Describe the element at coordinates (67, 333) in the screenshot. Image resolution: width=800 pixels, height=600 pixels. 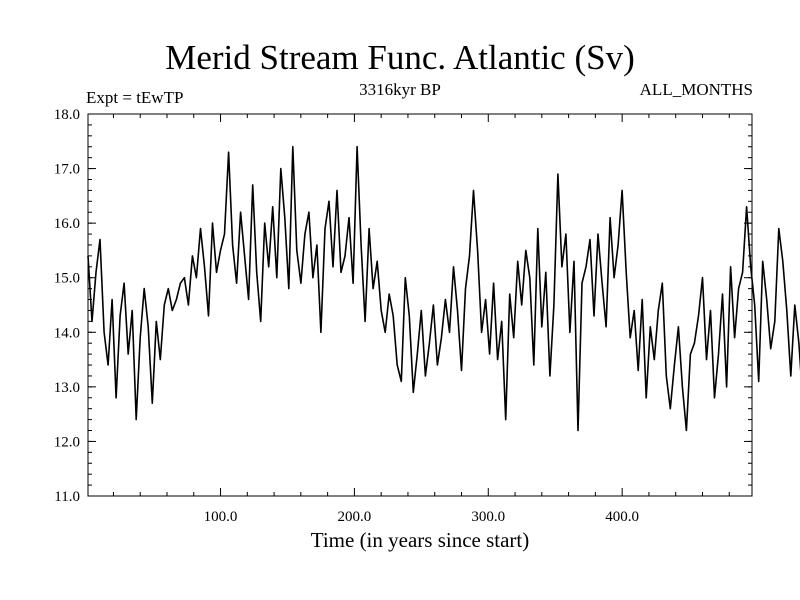
I see `y-tick-label: 14.0` at that location.